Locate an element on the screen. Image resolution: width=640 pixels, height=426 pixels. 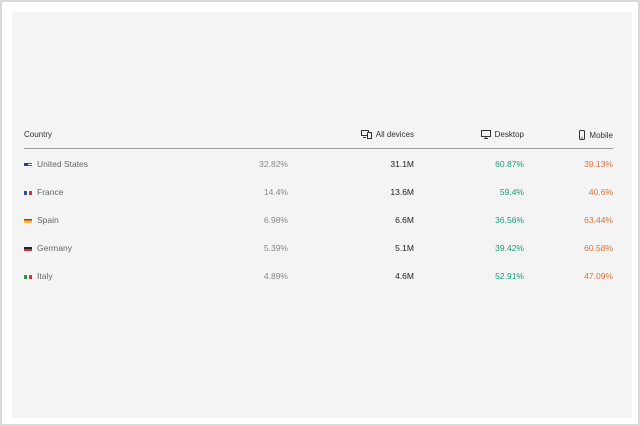
desktop-cell: 39.42% is located at coordinates (509, 248).